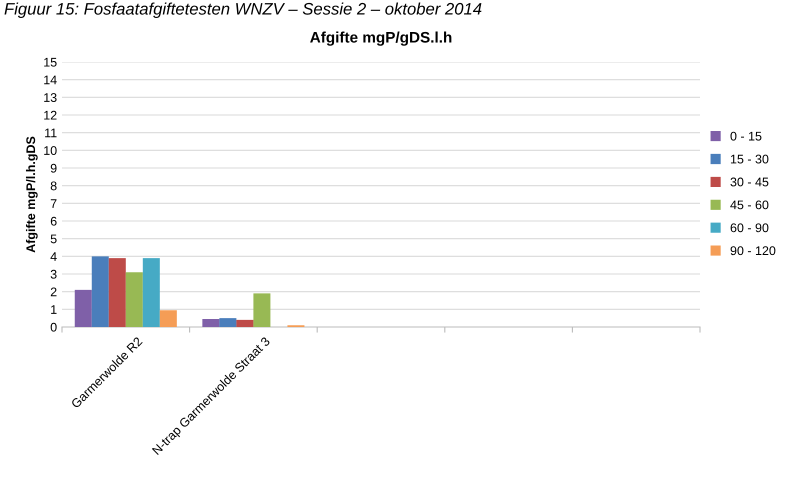  I want to click on legend-label: 60 - 90, so click(749, 227).